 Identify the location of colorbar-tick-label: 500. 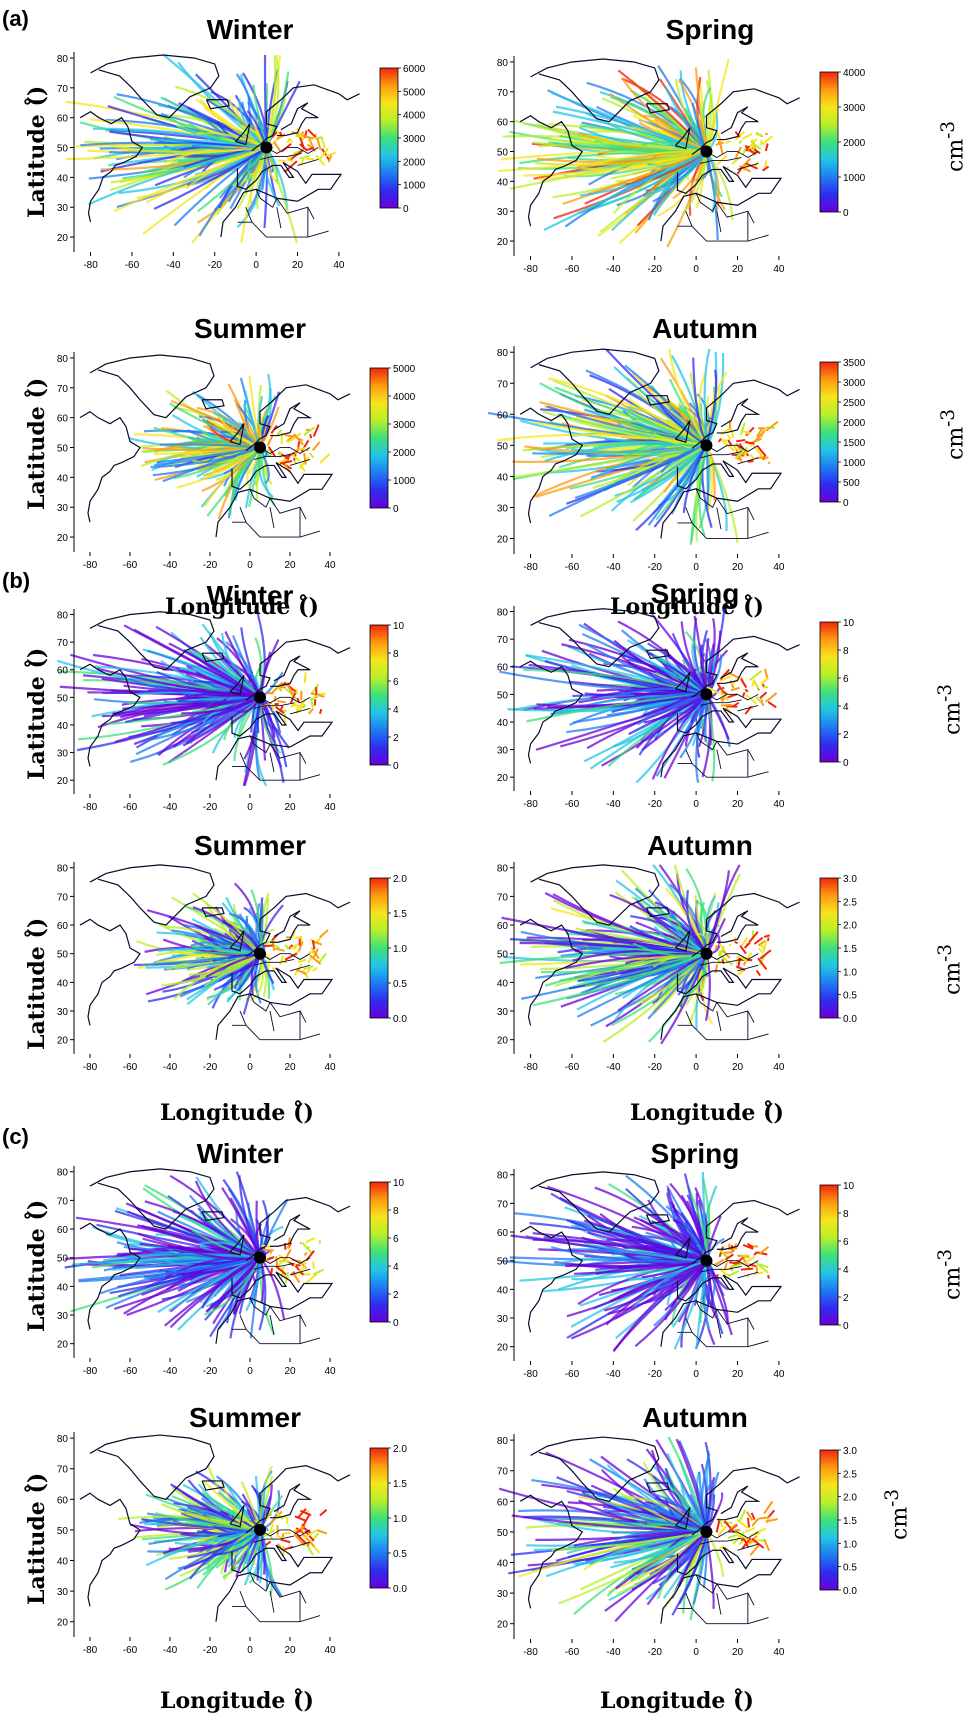
(851, 483).